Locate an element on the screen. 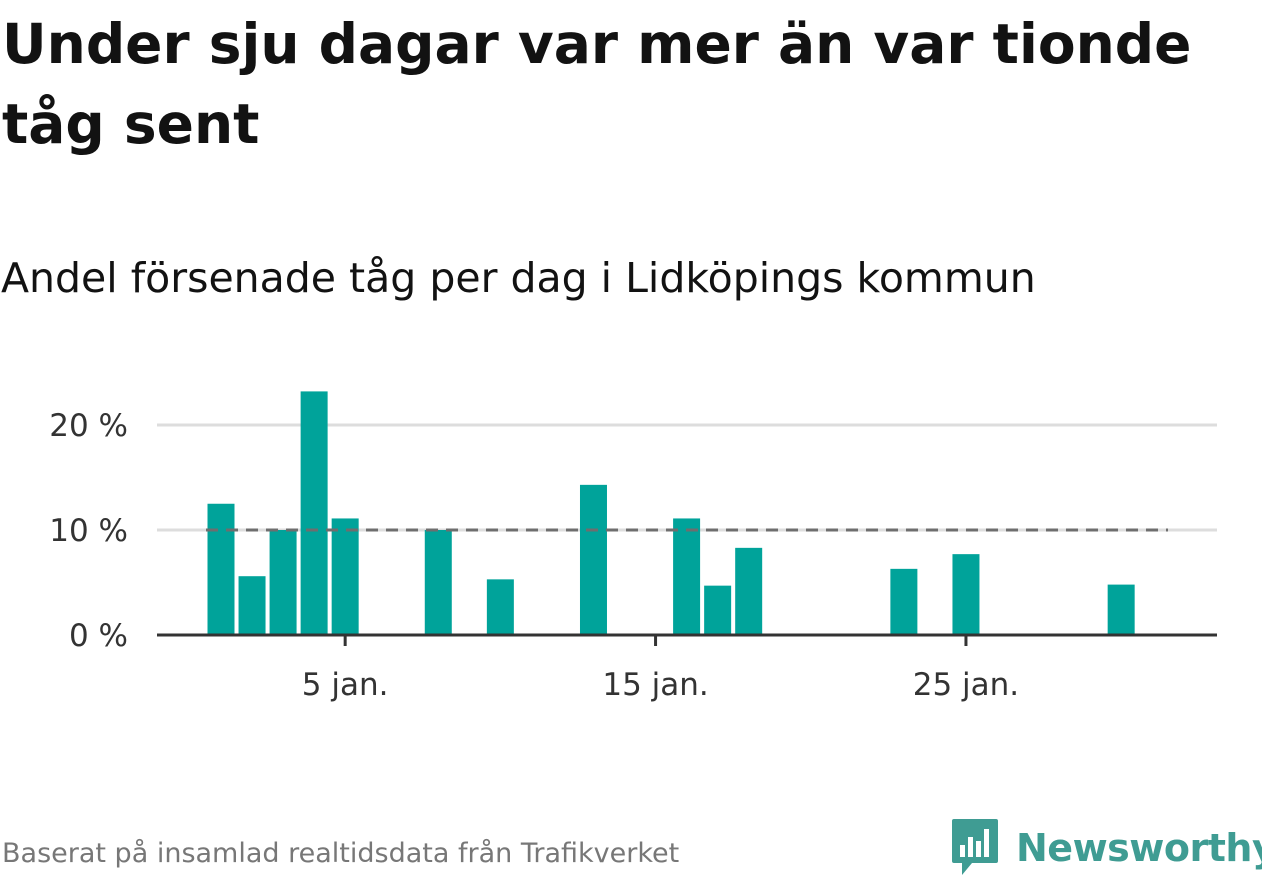 The height and width of the screenshot is (879, 1262). x-tick-label: 25 jan. is located at coordinates (966, 685).